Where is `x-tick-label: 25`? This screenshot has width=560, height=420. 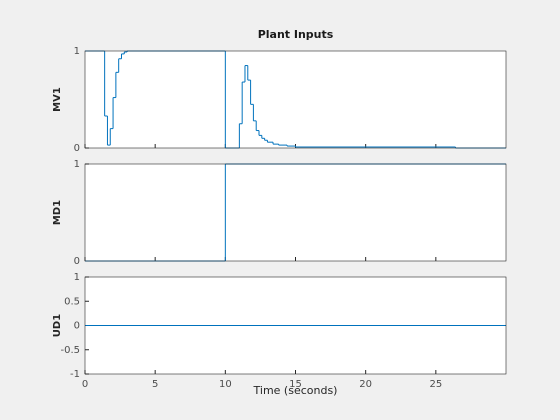 x-tick-label: 25 is located at coordinates (435, 384).